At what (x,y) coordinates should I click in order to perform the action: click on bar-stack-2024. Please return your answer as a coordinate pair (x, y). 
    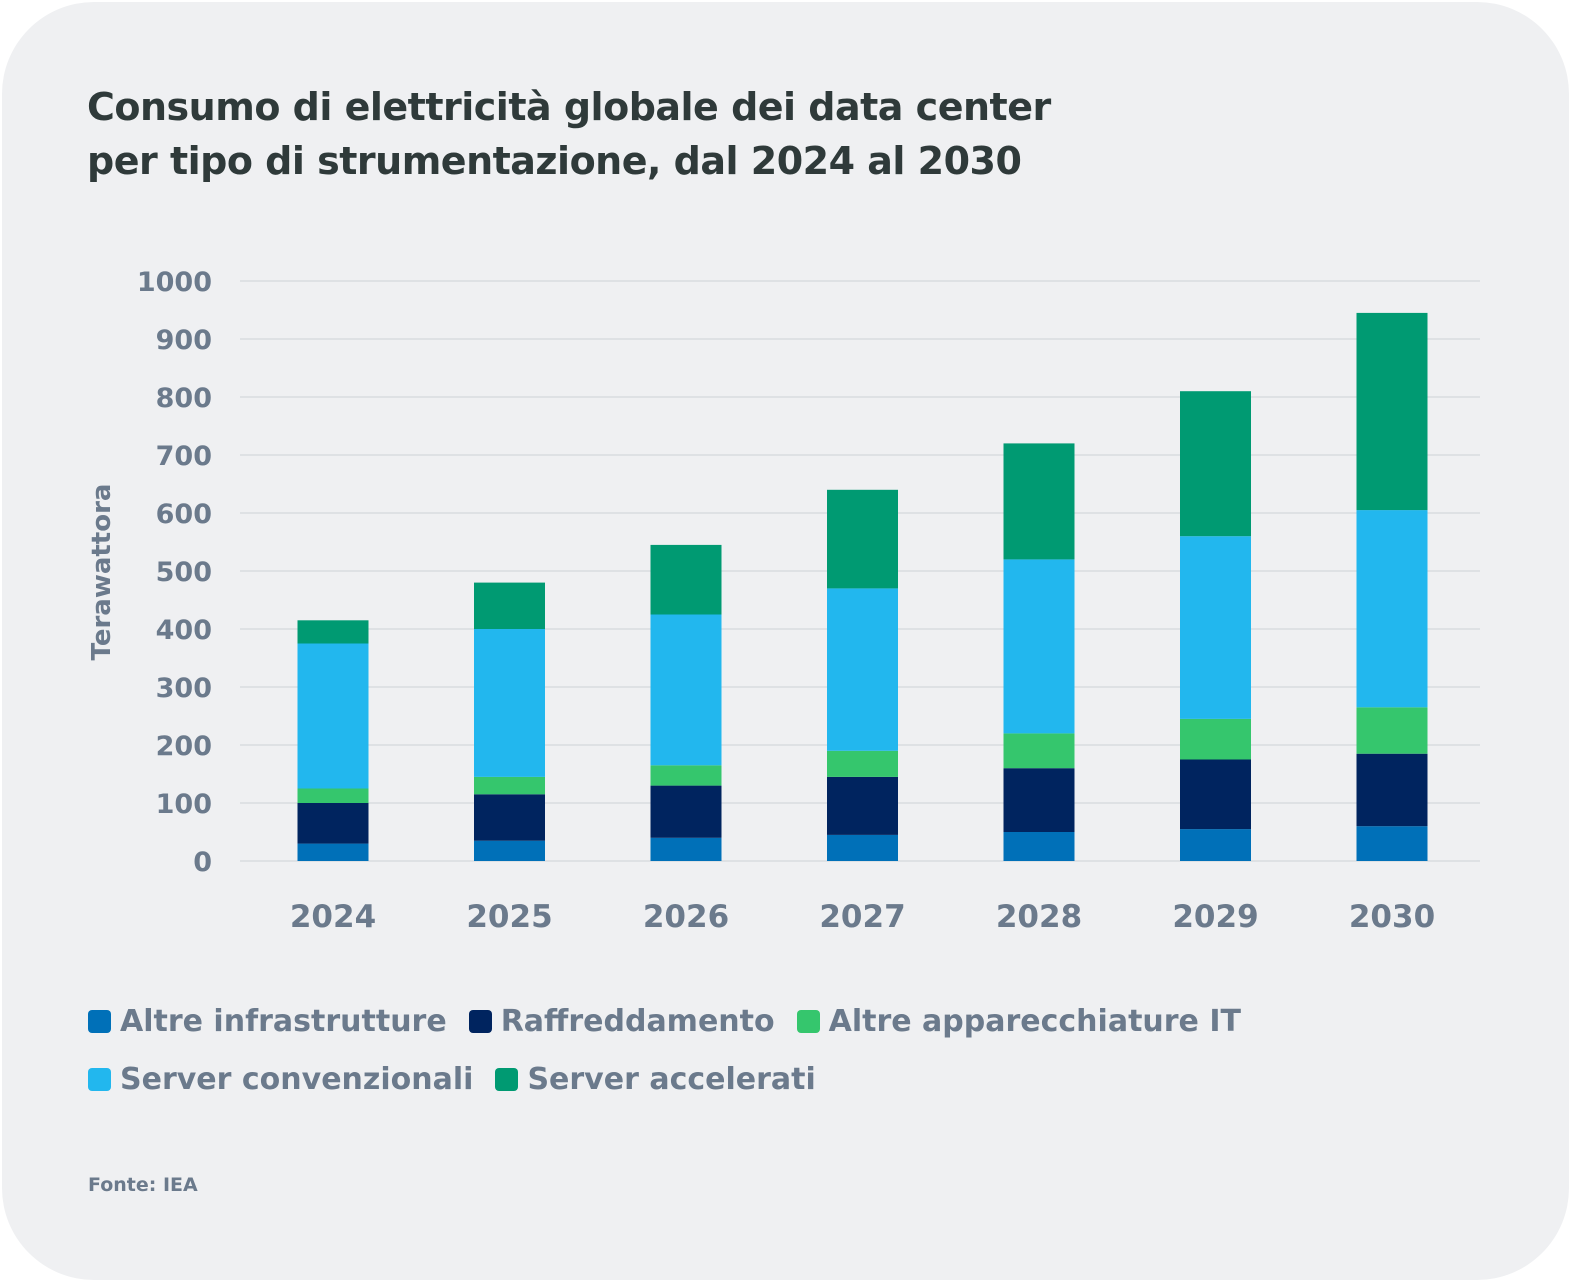
    Looking at the image, I should click on (333, 740).